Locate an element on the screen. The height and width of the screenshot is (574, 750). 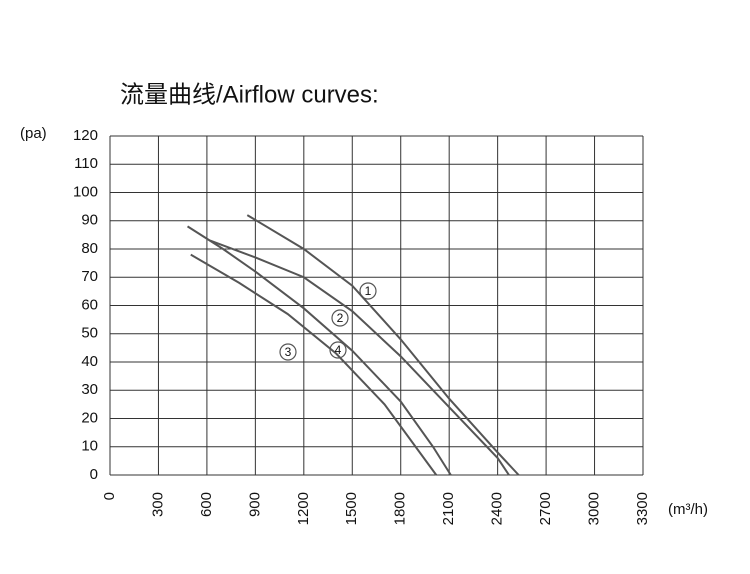
y-axis-label: (pa) is located at coordinates (33, 133).